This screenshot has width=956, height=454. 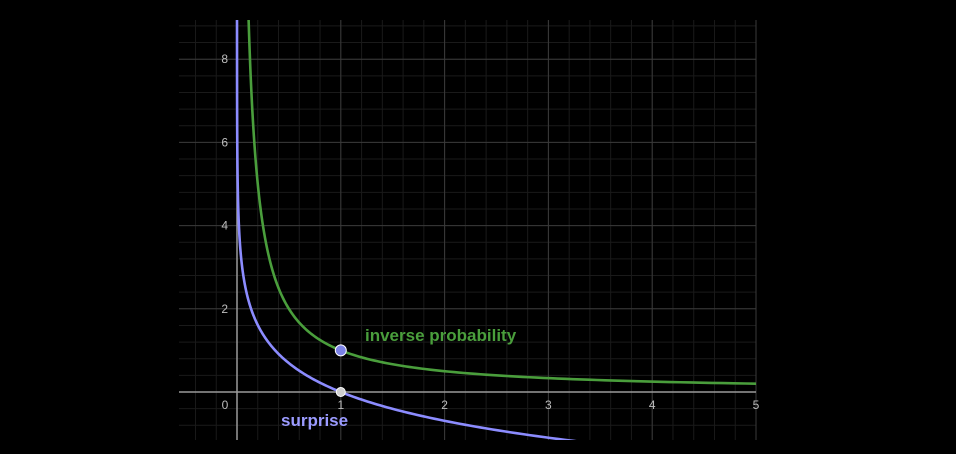 What do you see at coordinates (224, 59) in the screenshot?
I see `y-tick-label: 8` at bounding box center [224, 59].